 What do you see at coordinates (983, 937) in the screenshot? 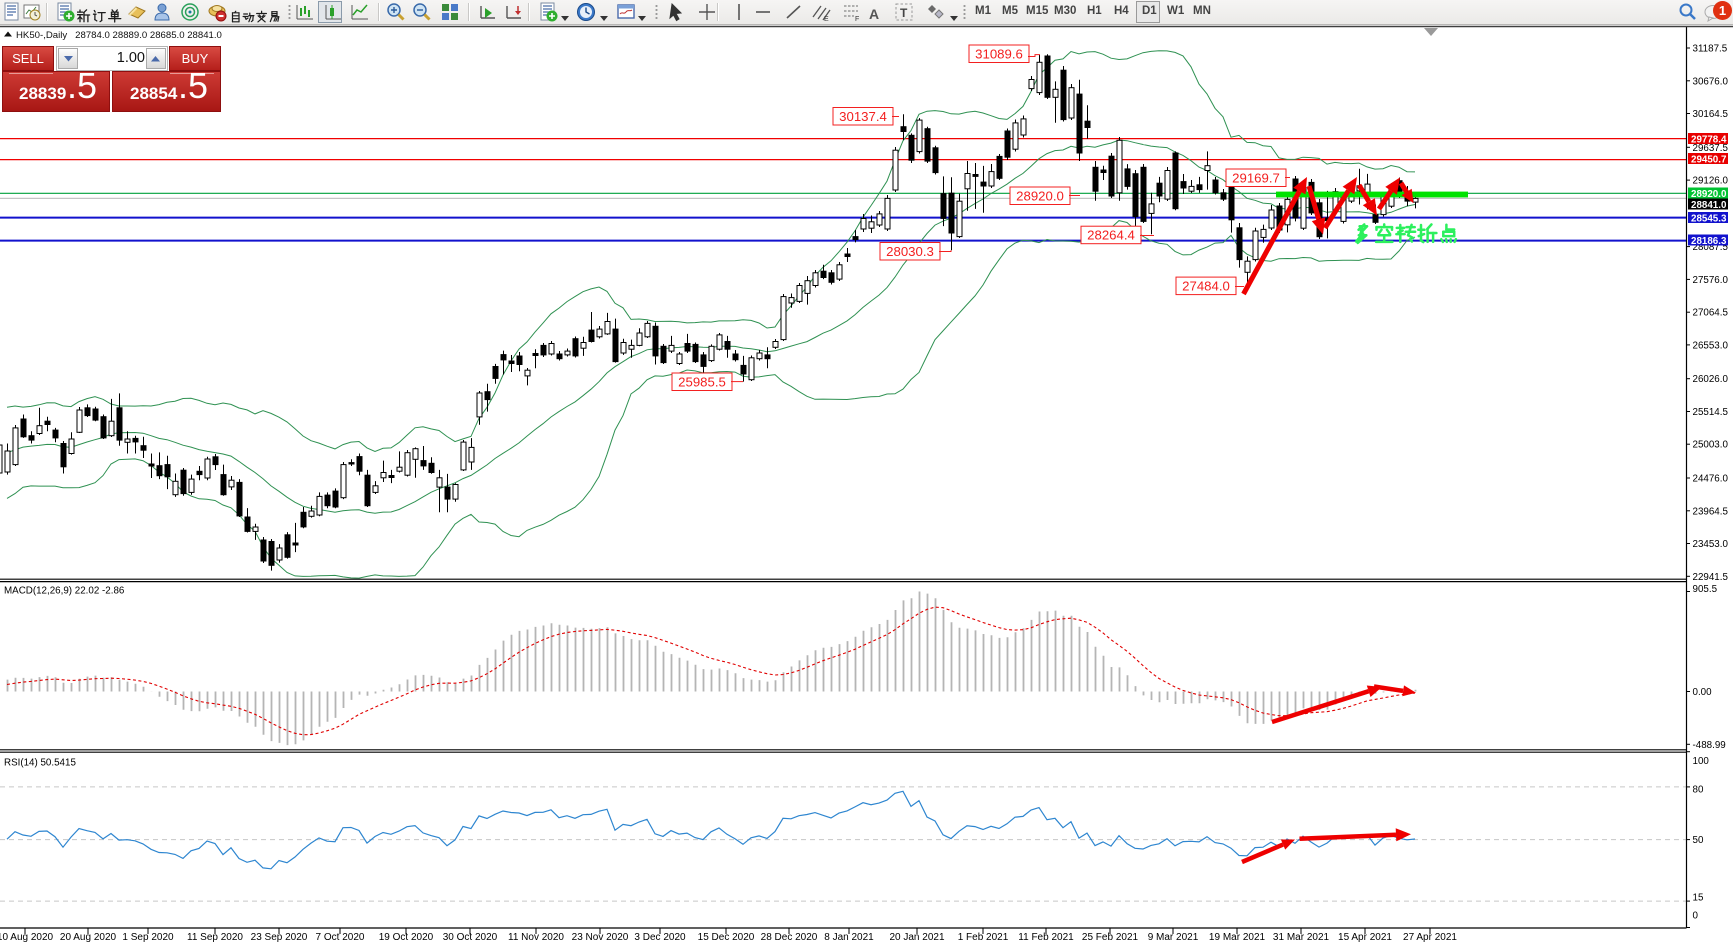
I see `svg-text: 1 Feb 2021` at bounding box center [983, 937].